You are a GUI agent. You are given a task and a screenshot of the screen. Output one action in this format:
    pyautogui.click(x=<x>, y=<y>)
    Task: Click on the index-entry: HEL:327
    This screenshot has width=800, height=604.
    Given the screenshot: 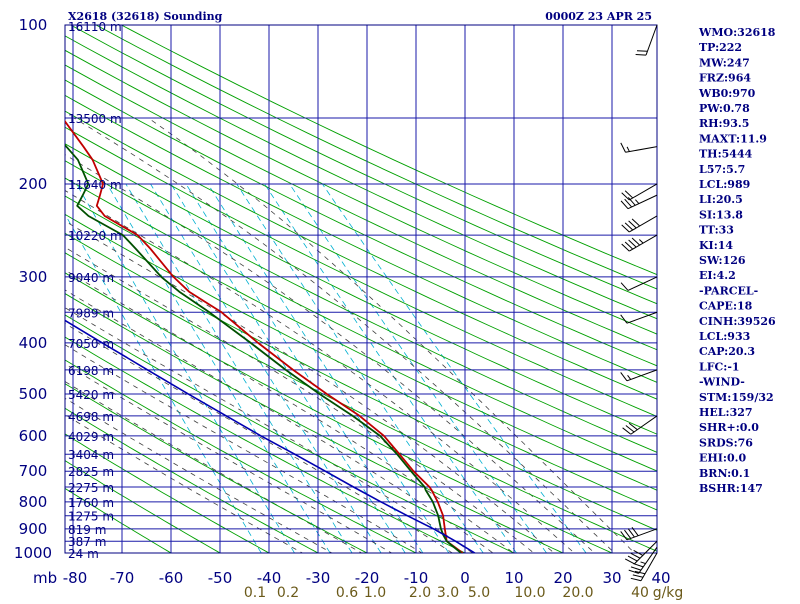 What is the action you would take?
    pyautogui.click(x=726, y=412)
    